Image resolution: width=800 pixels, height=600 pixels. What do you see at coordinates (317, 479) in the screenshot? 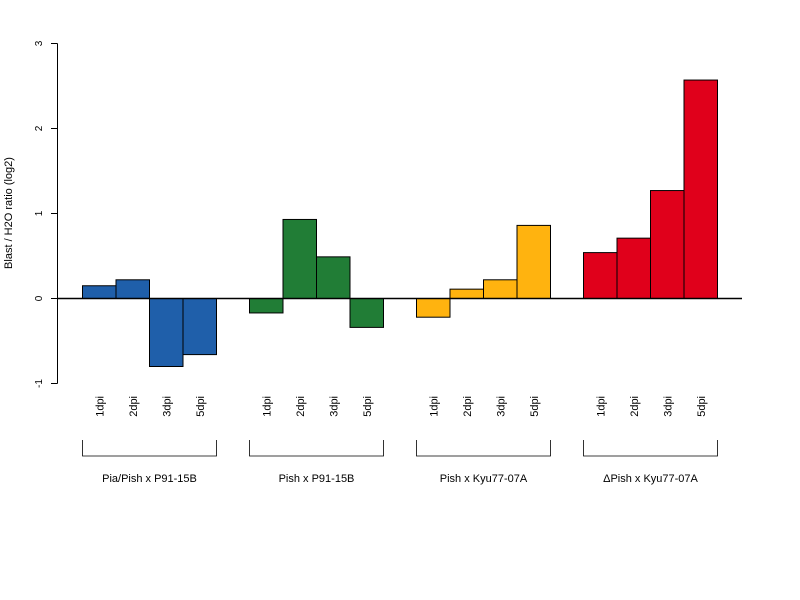
I see `group-label: Pish x P91-15B` at bounding box center [317, 479].